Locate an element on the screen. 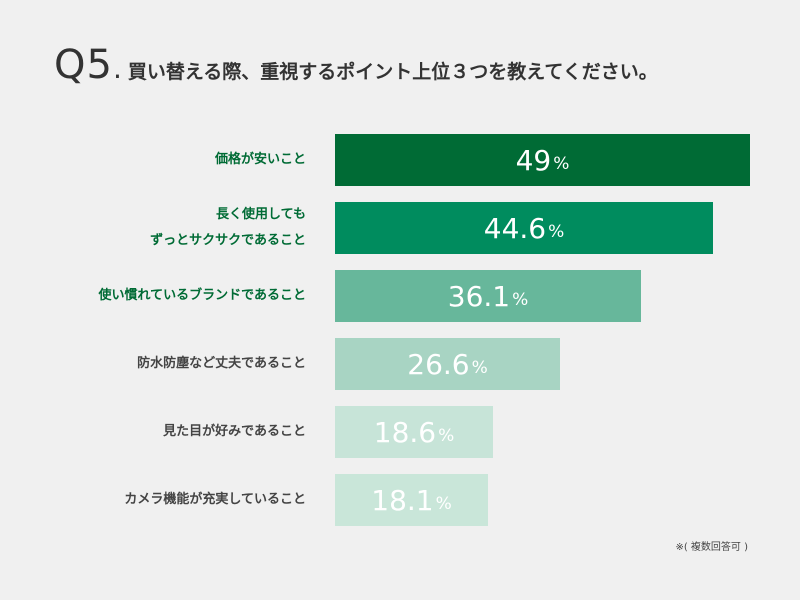 The image size is (800, 600). category-label: 使い慣れているブランドであること is located at coordinates (202, 296).